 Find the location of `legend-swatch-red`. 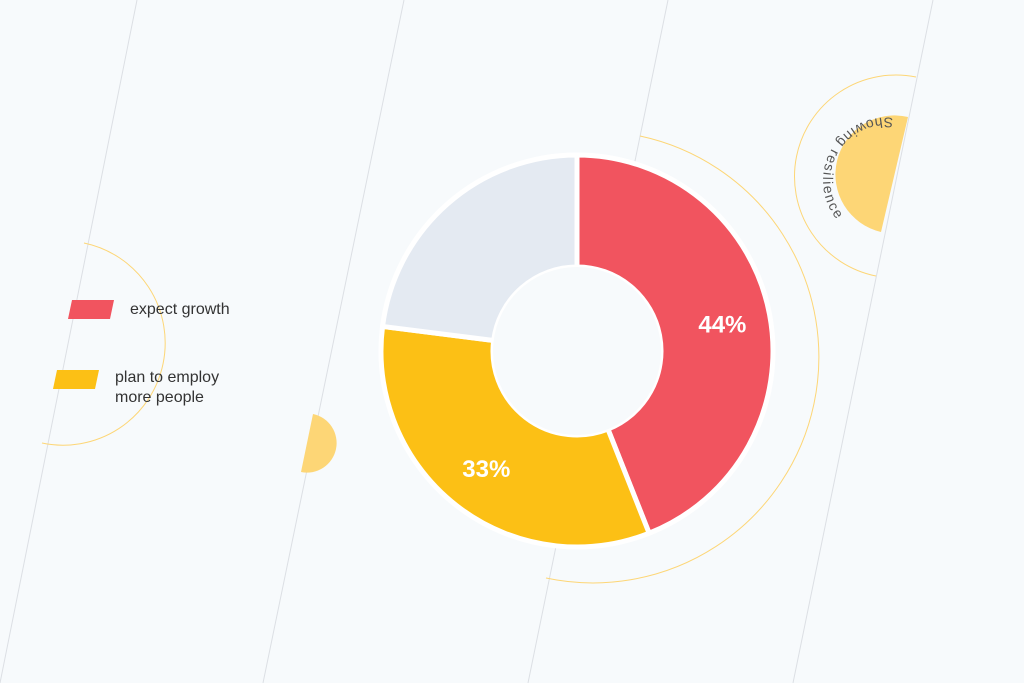

legend-swatch-red is located at coordinates (91, 309).